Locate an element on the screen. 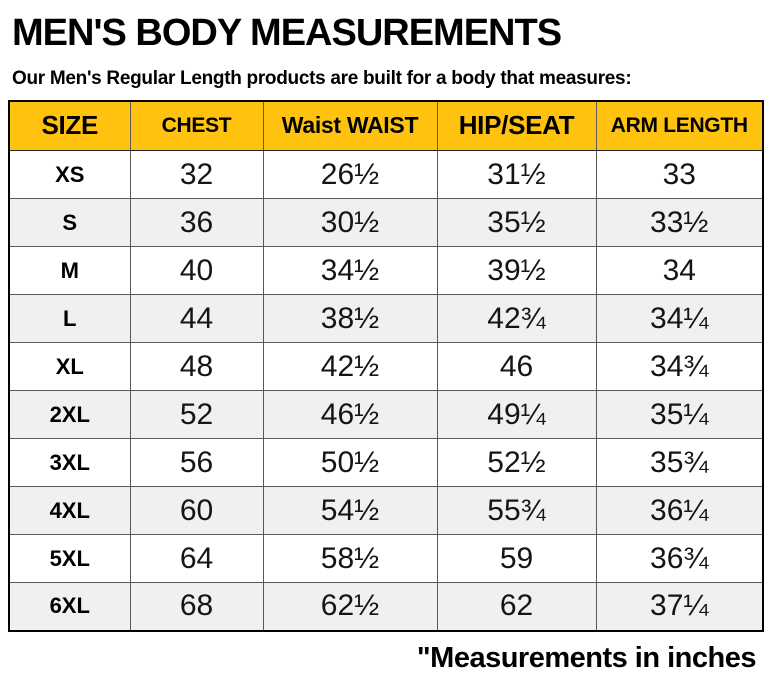 The image size is (770, 682). measurement-cell: 33½ is located at coordinates (679, 223).